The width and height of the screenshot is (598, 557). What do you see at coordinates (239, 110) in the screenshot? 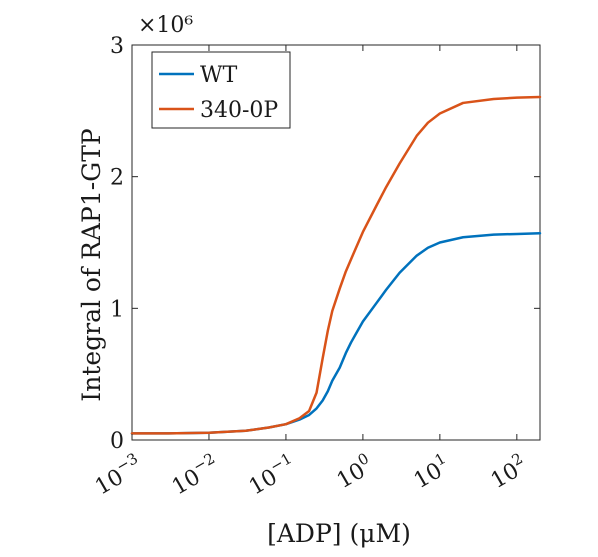
I see `legend-label-340-0p: 340-0P` at bounding box center [239, 110].